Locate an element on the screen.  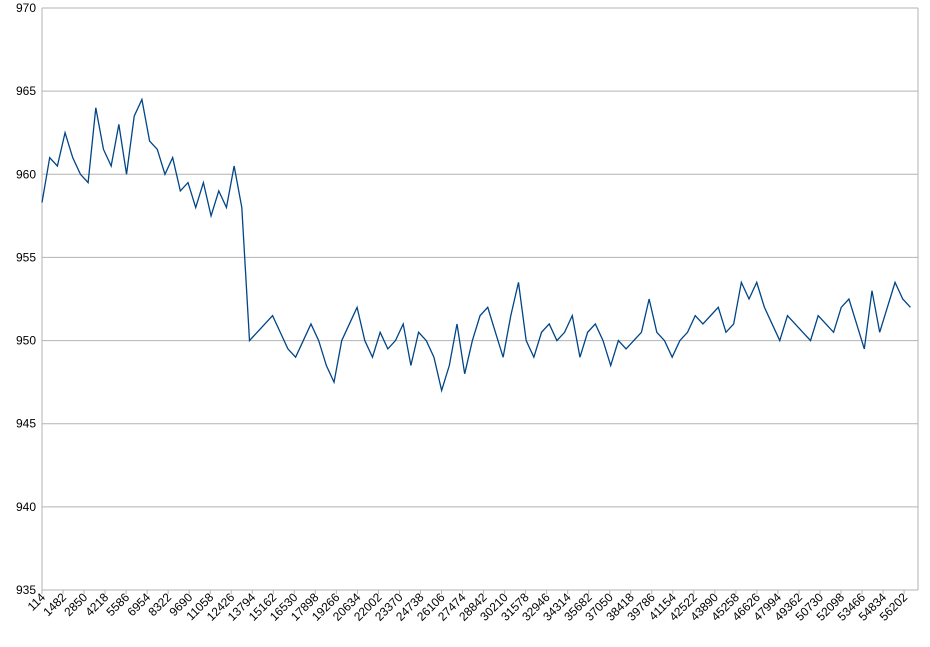
y-tick-label: 945 is located at coordinates (26, 424).